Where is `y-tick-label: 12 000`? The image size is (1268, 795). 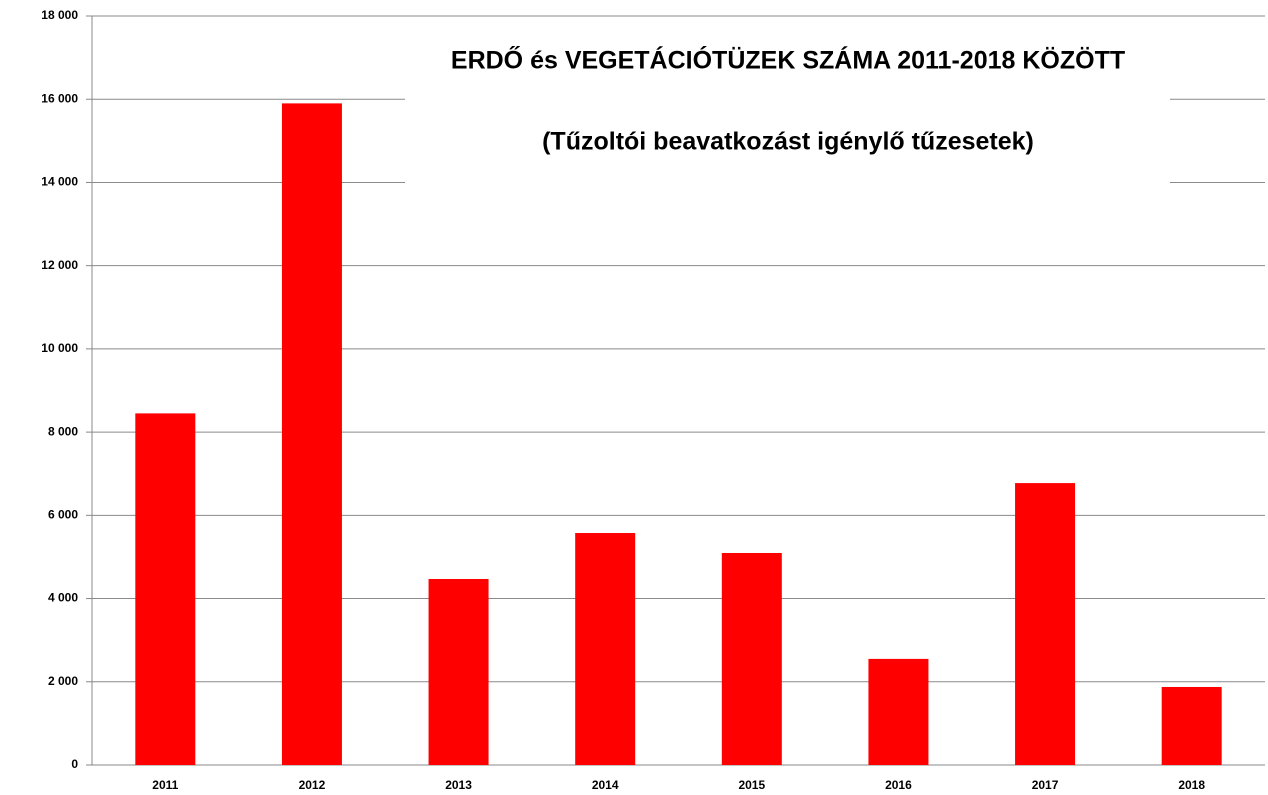 y-tick-label: 12 000 is located at coordinates (59, 265).